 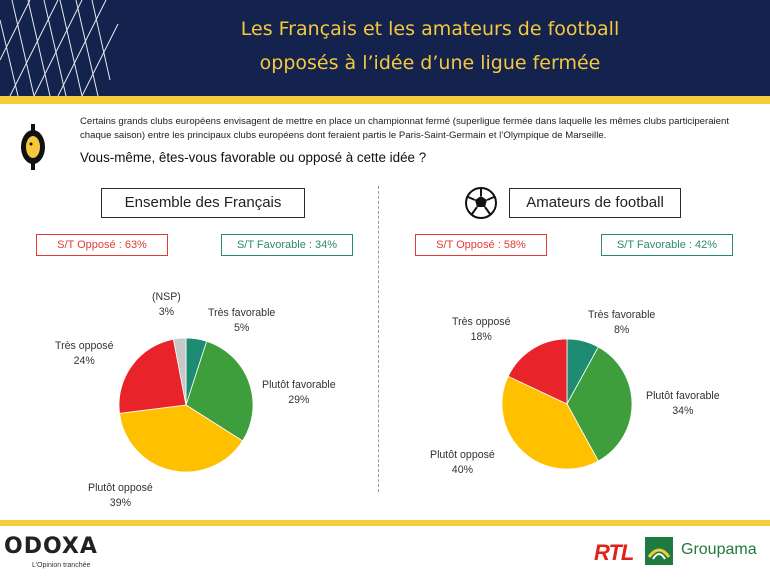 I want to click on groupama-logo-icon, so click(x=659, y=551).